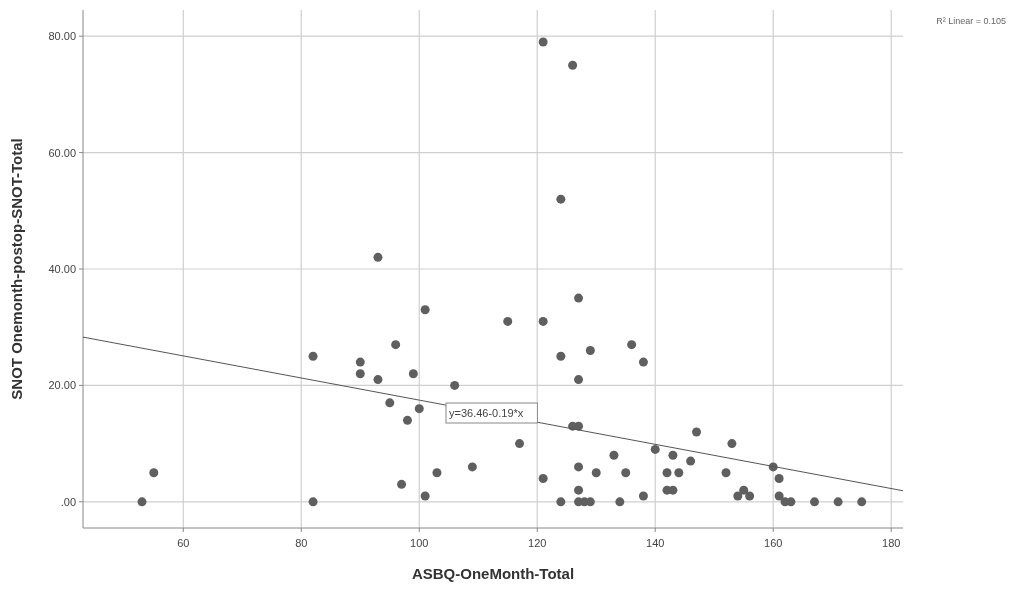 The image size is (1014, 591). Describe the element at coordinates (62, 36) in the screenshot. I see `y-tick-label: 80.00` at that location.